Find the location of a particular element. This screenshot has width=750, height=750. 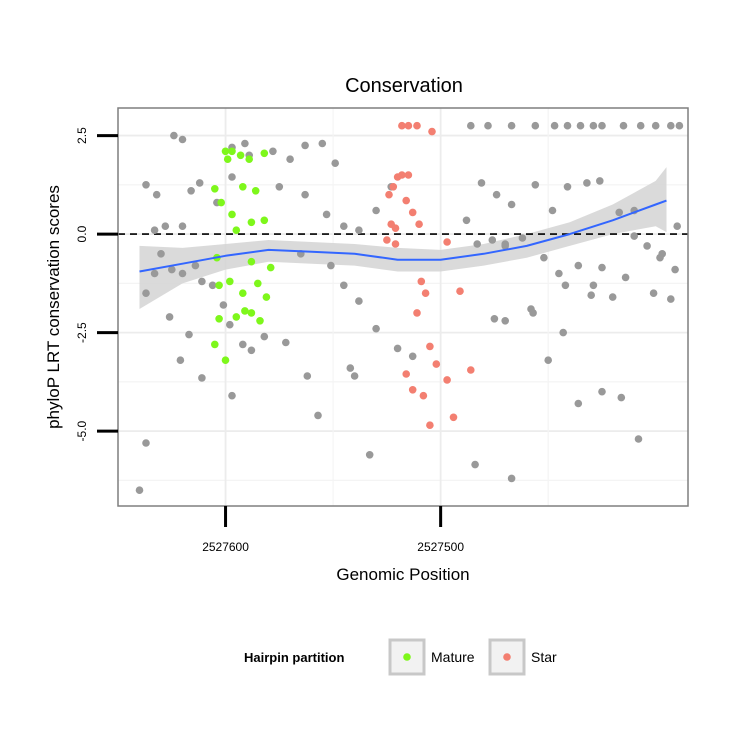

confidence-ribbon-layer is located at coordinates (403, 238).